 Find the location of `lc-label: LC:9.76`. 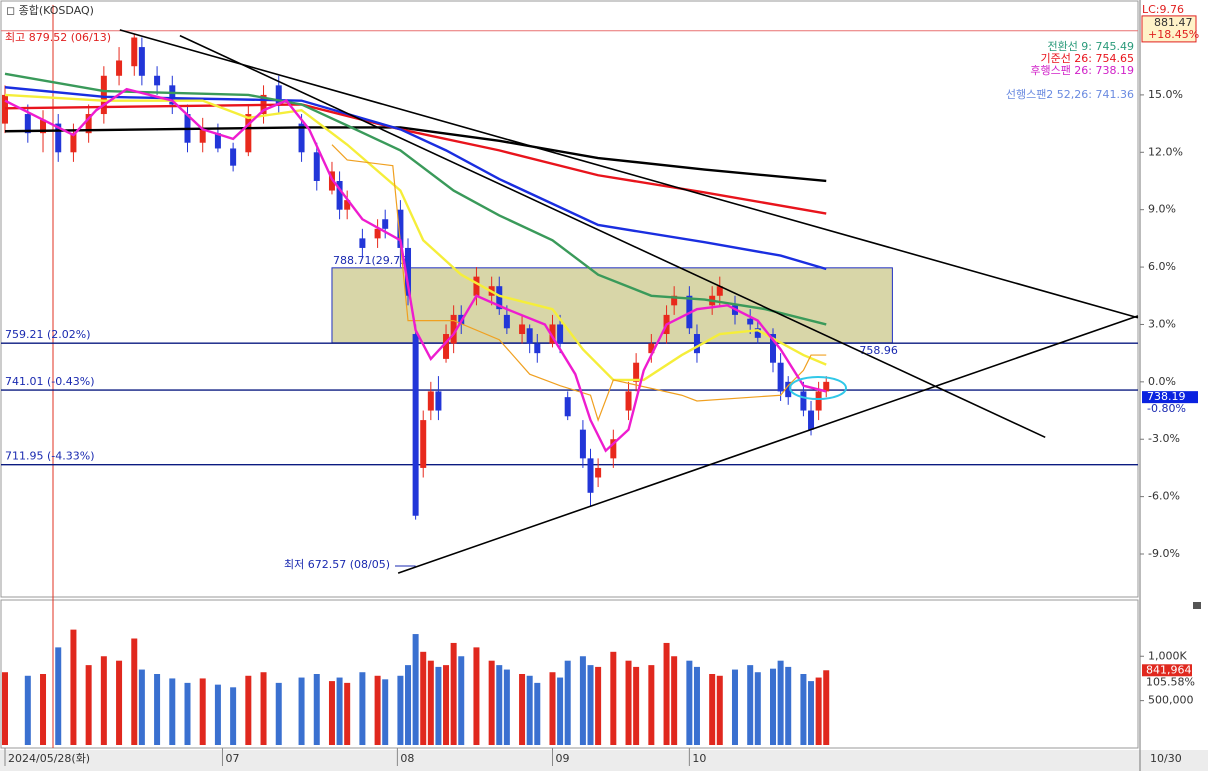

lc-label: LC:9.76 is located at coordinates (1163, 9).